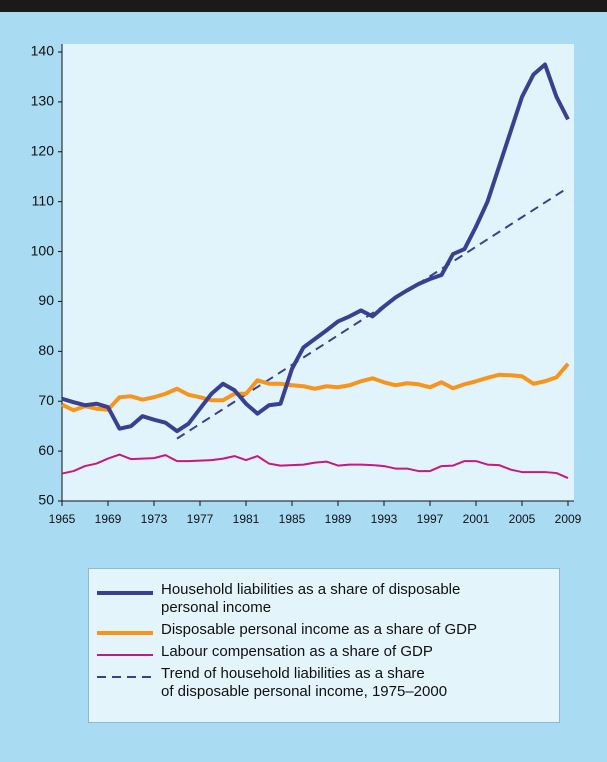 This screenshot has height=762, width=607. Describe the element at coordinates (43, 150) in the screenshot. I see `y-tick-label: 120` at that location.